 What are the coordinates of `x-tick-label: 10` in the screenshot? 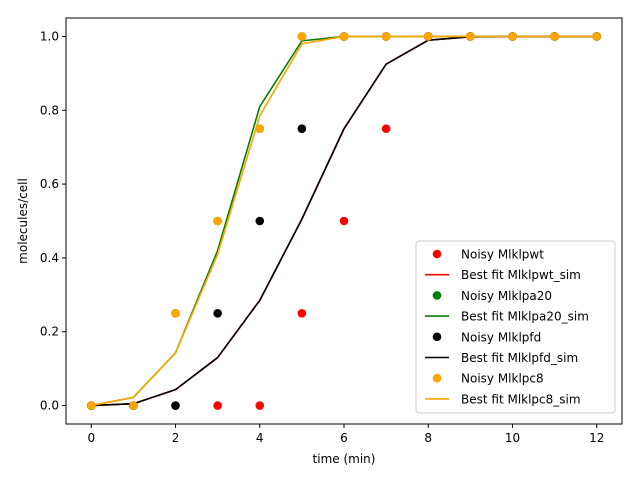 It's located at (512, 438).